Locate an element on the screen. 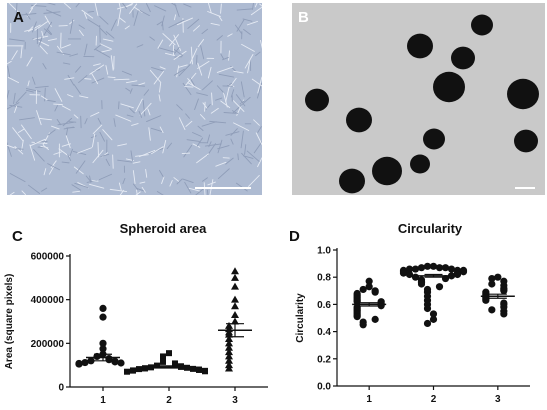  y-tick-label: 600000 is located at coordinates (48, 257).